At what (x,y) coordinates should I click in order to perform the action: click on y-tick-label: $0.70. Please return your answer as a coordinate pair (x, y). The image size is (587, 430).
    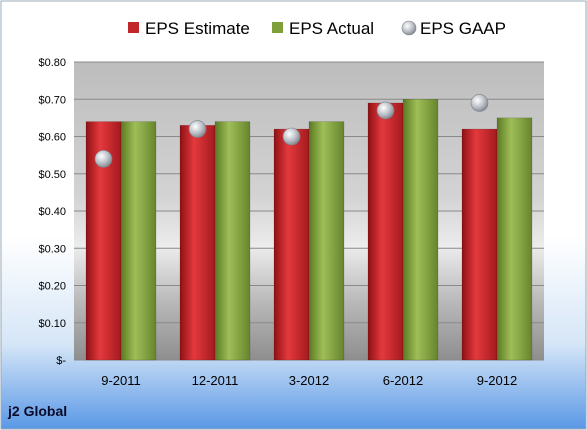
    Looking at the image, I should click on (52, 100).